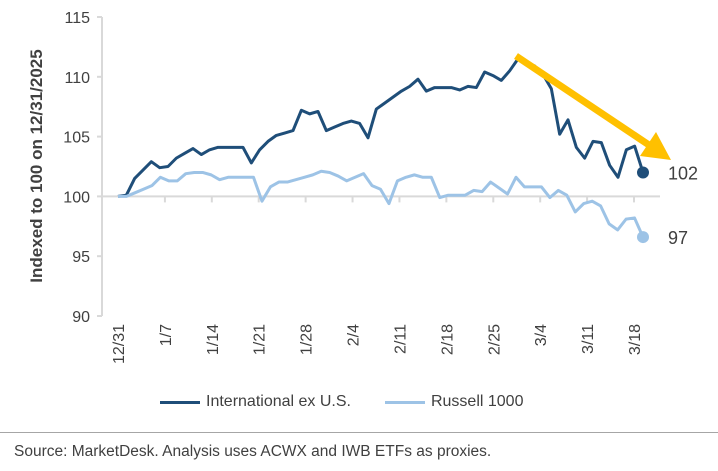 Image resolution: width=718 pixels, height=471 pixels. Describe the element at coordinates (166, 335) in the screenshot. I see `x-tick-label: 1/7` at that location.